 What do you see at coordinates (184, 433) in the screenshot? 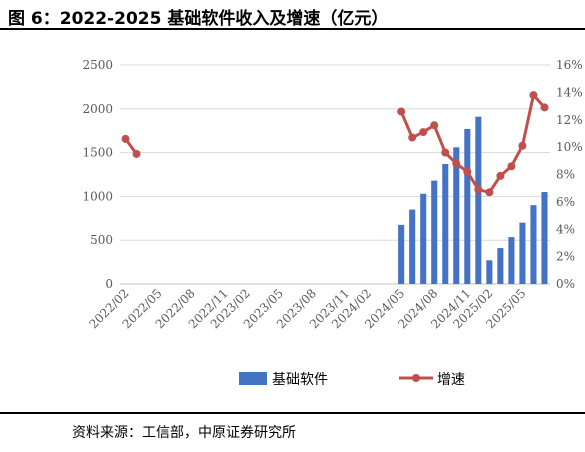
I see `source-note: 资料来源：工信部，中原证券研究所` at bounding box center [184, 433].